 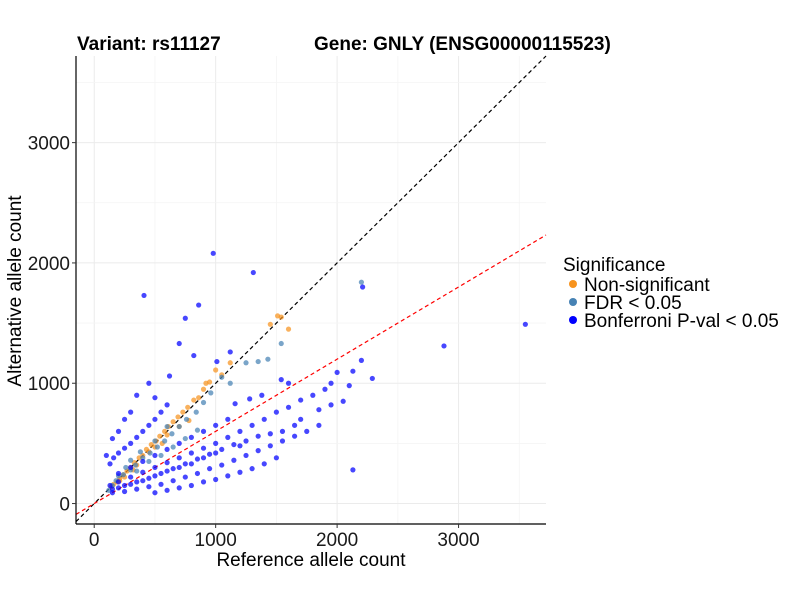 I want to click on legend-entry-label: Bonferroni P-val < 0.05, so click(x=681, y=321).